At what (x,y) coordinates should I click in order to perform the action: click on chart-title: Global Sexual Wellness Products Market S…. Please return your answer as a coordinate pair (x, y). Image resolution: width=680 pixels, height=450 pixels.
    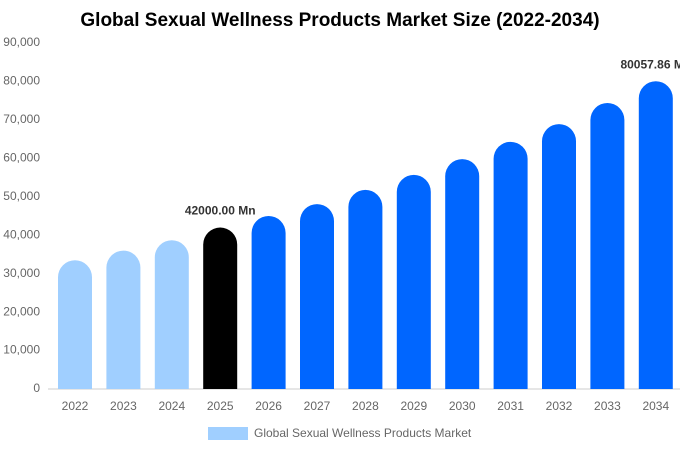
    Looking at the image, I should click on (339, 20).